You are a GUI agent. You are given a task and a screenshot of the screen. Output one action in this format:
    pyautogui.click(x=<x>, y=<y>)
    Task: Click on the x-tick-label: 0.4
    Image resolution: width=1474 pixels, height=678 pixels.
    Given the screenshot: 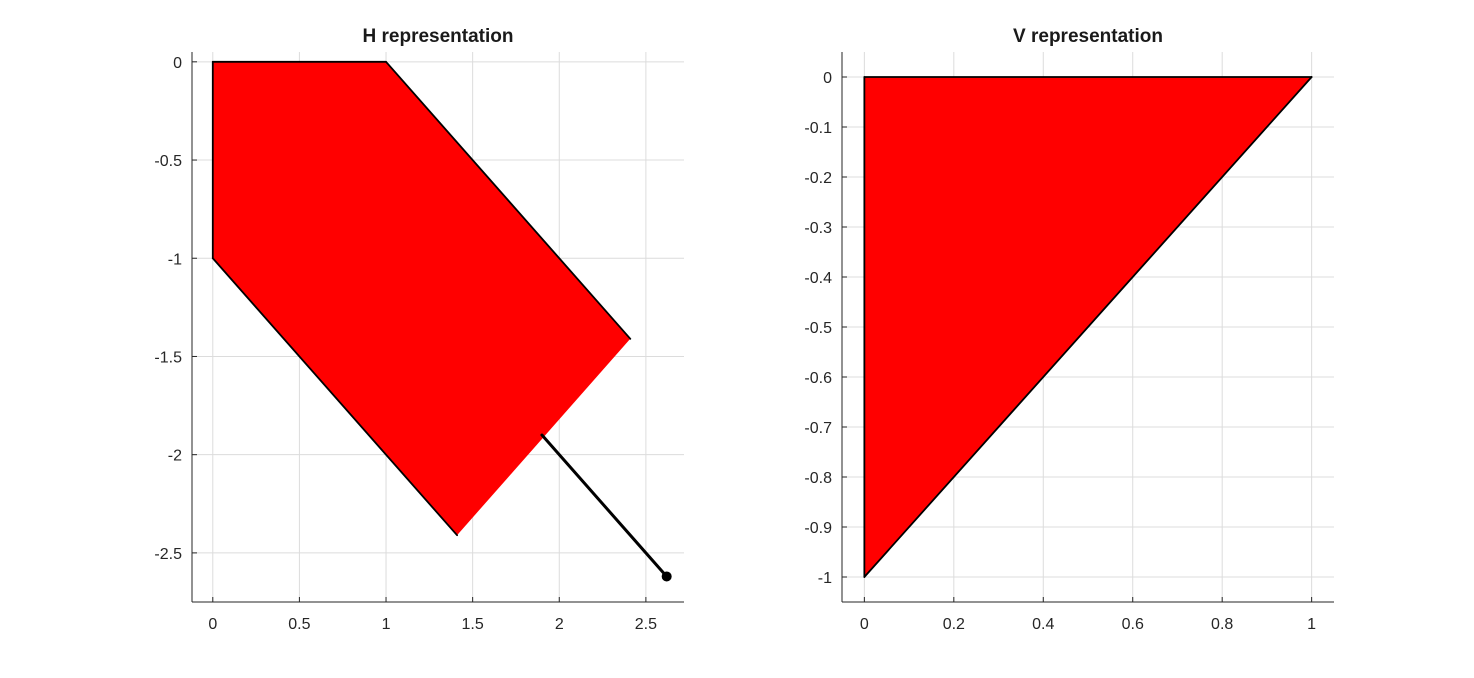 What is the action you would take?
    pyautogui.click(x=1043, y=624)
    